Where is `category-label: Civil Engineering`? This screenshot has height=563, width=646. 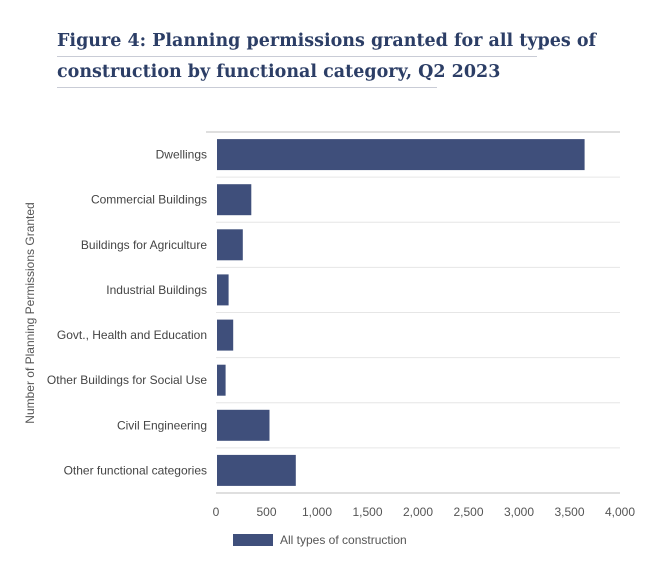
category-label: Civil Engineering is located at coordinates (162, 425).